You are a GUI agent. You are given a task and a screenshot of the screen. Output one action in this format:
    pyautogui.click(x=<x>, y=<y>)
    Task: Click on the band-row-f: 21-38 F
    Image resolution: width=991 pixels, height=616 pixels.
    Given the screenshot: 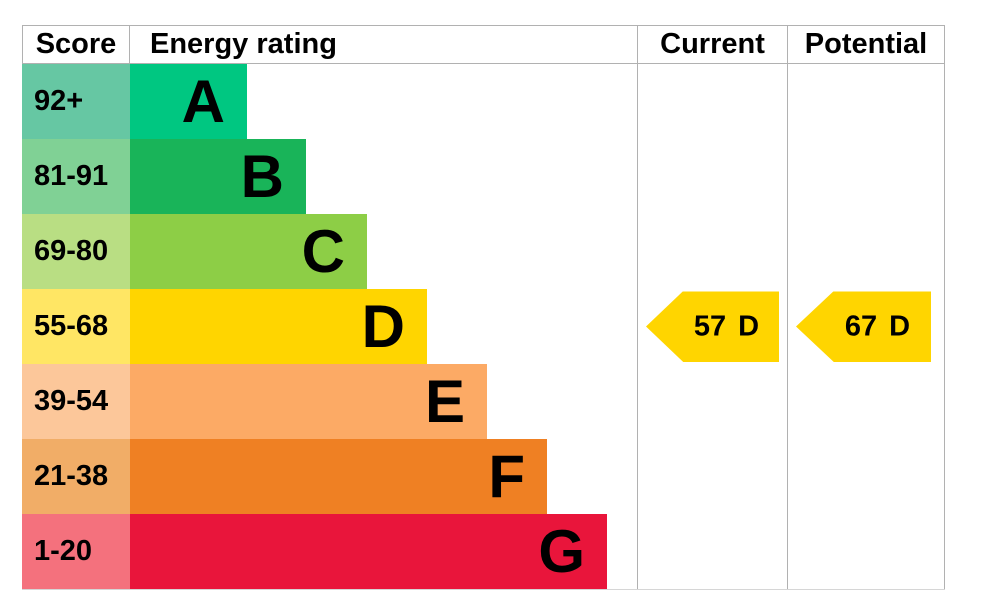 What is the action you would take?
    pyautogui.click(x=483, y=476)
    